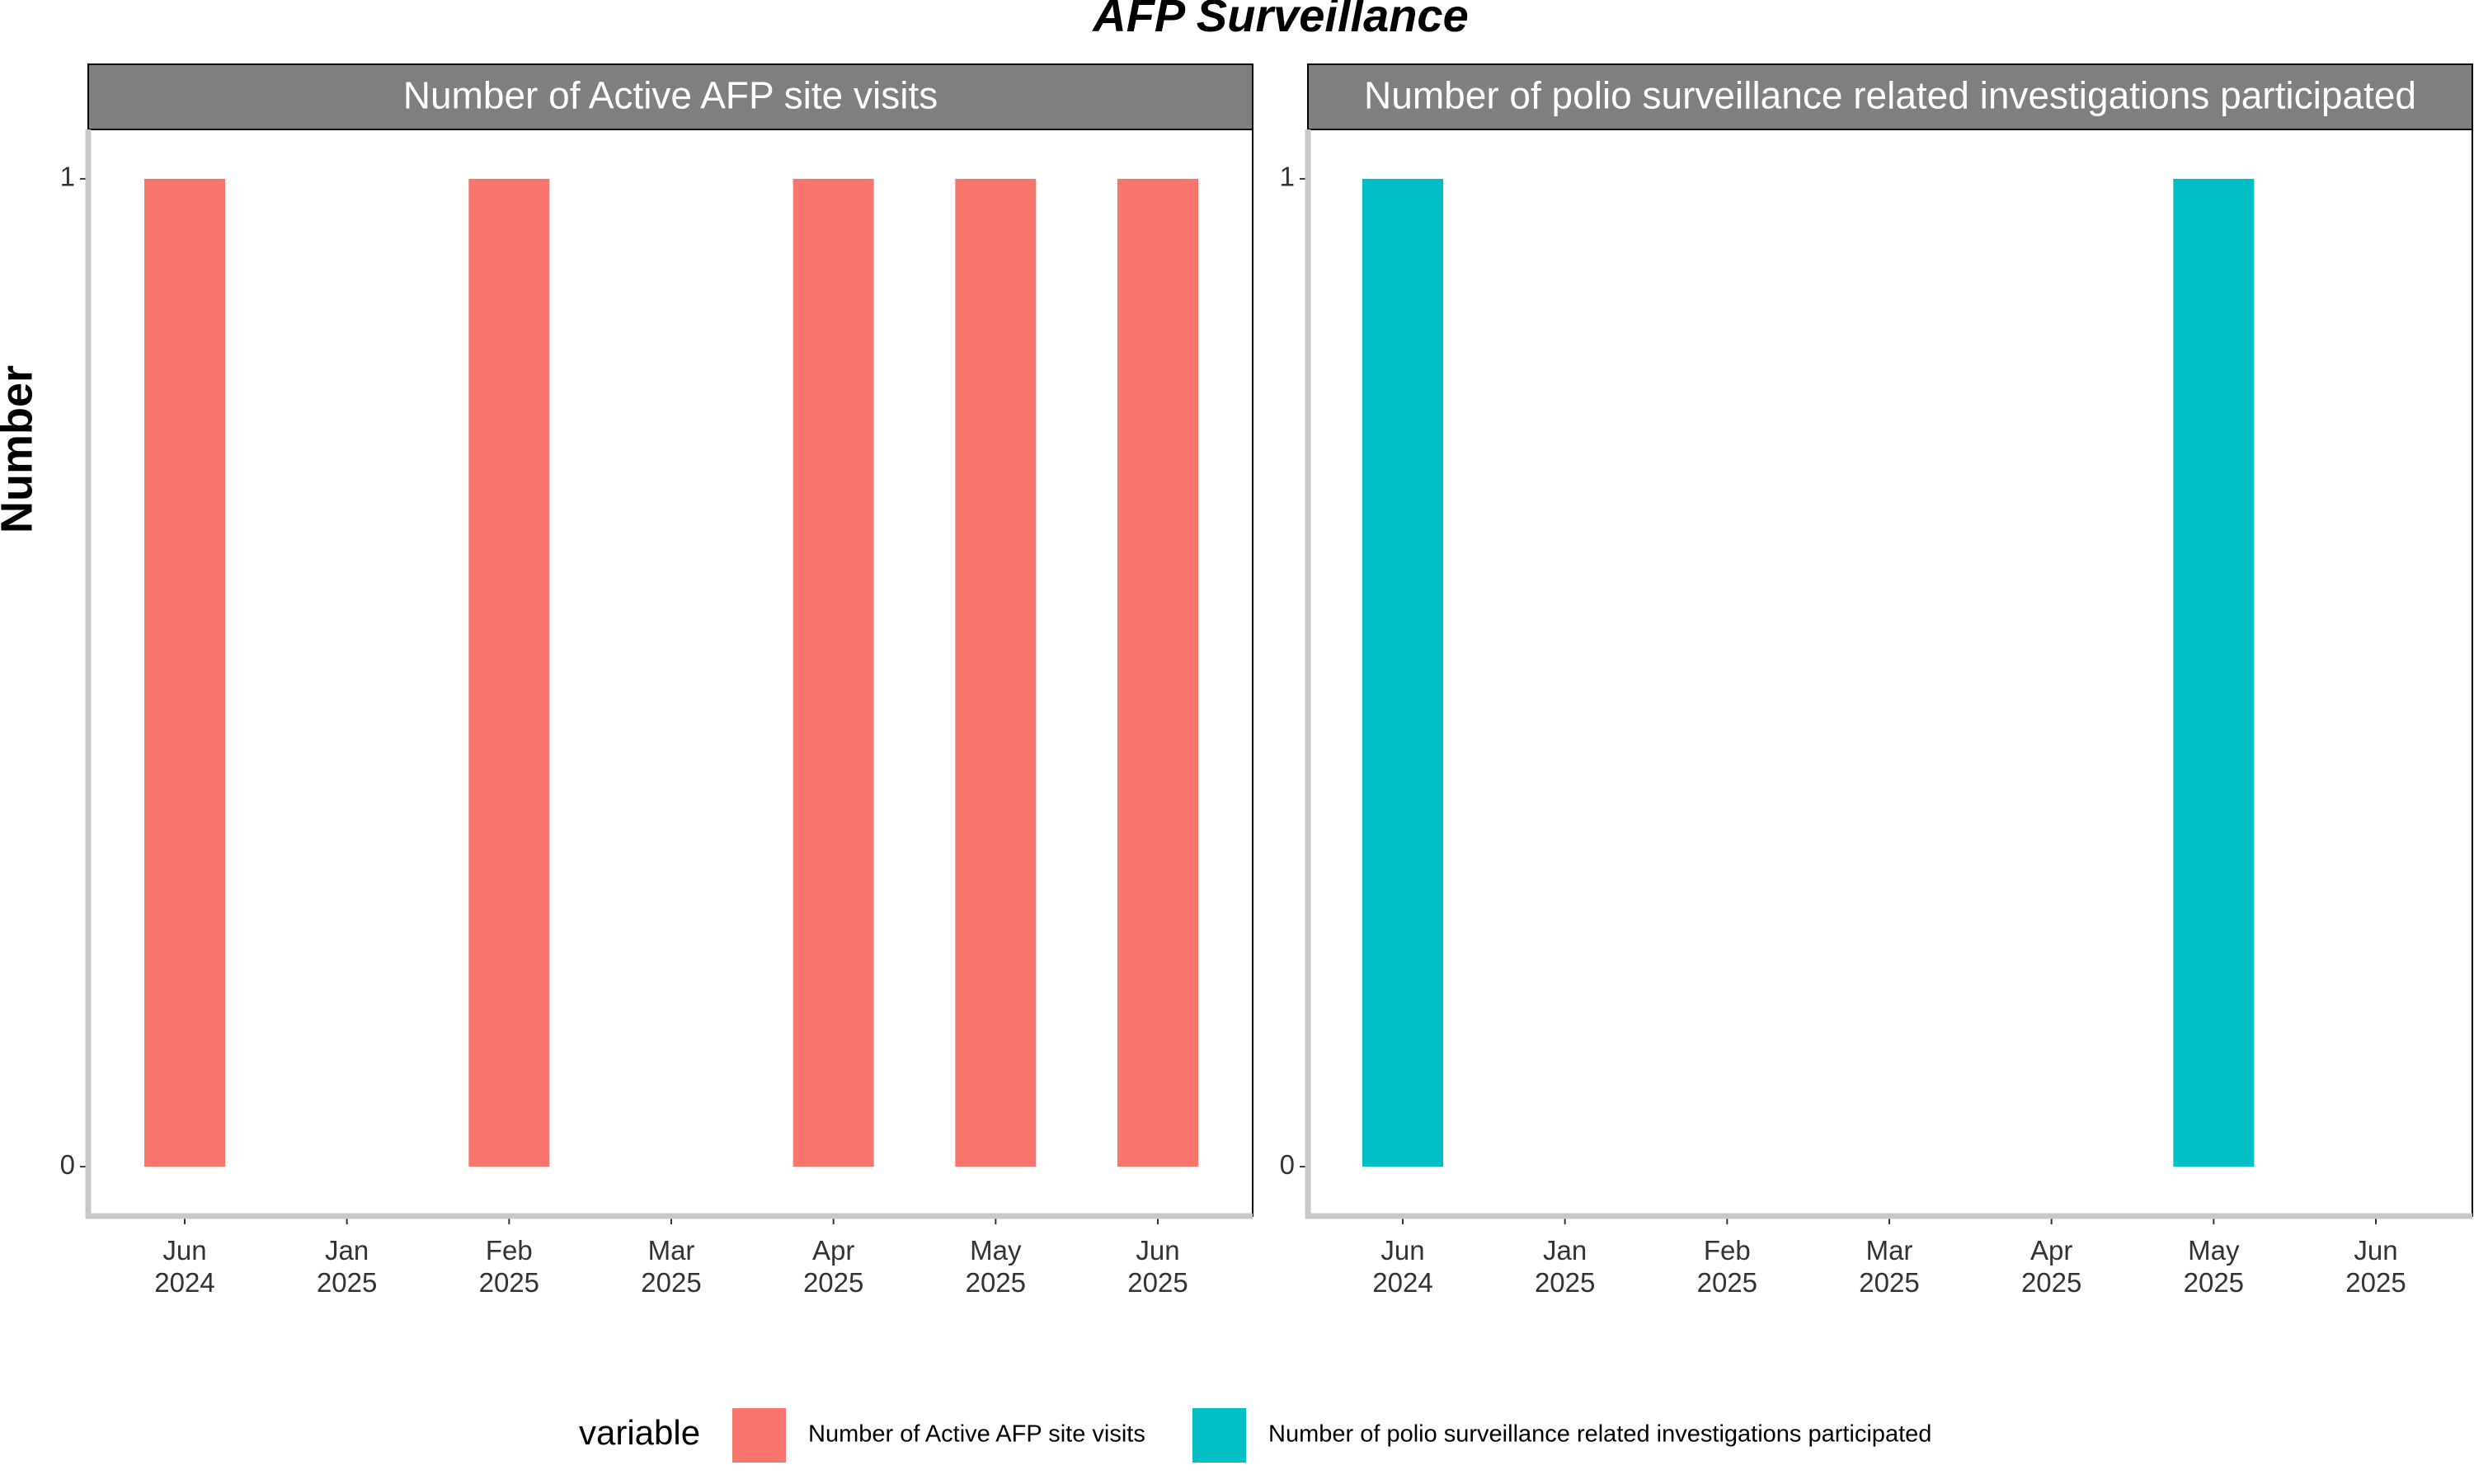 This screenshot has height=1484, width=2474. What do you see at coordinates (976, 1434) in the screenshot?
I see `legend-label: Number of Active AFP site visits` at bounding box center [976, 1434].